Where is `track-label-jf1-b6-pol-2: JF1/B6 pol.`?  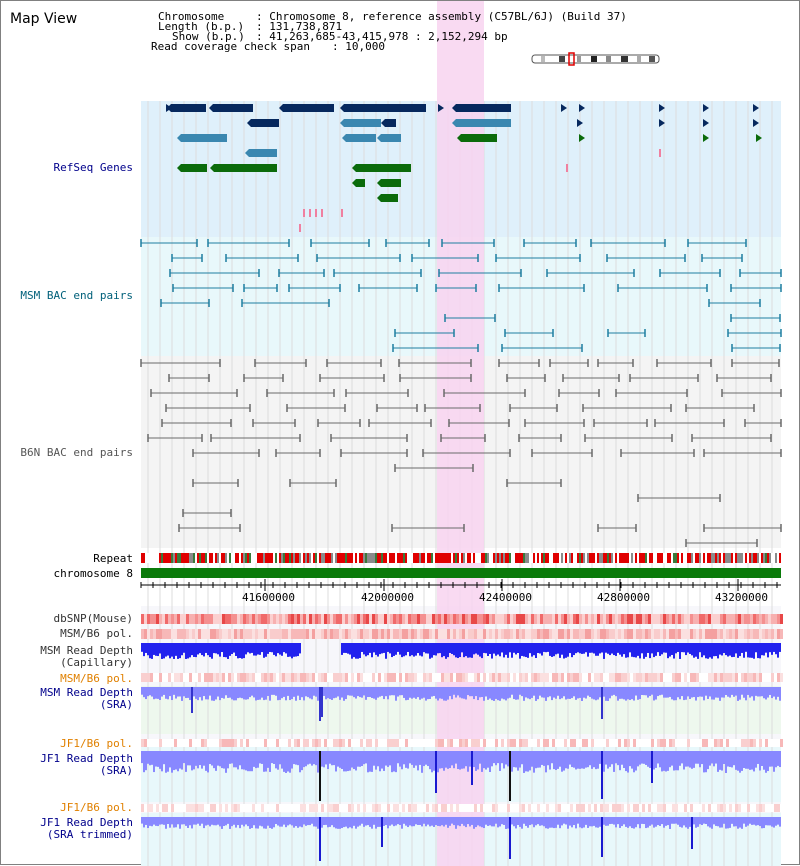
track-label-jf1-b6-pol-2: JF1/B6 pol. is located at coordinates (96, 807).